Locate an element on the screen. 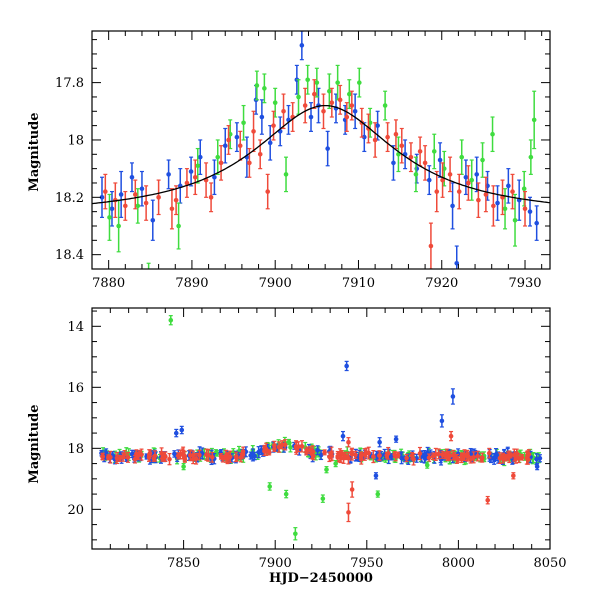 This screenshot has width=600, height=600. x-tick-label: 7950 is located at coordinates (366, 563).